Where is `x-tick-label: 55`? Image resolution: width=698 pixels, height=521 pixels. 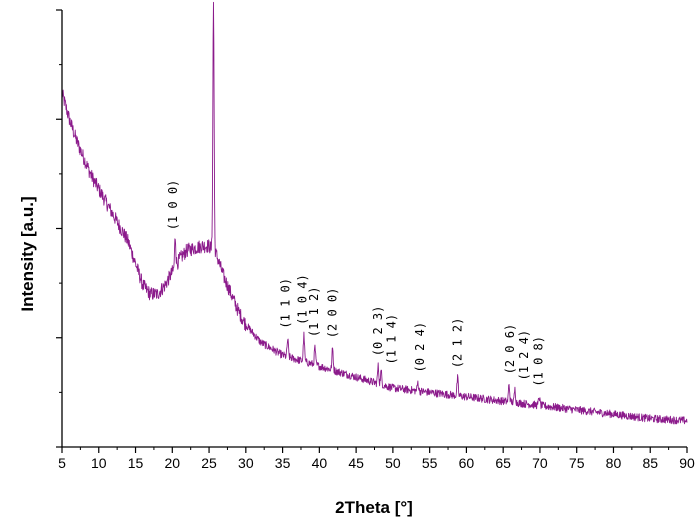
x-tick-label: 55 is located at coordinates (430, 463).